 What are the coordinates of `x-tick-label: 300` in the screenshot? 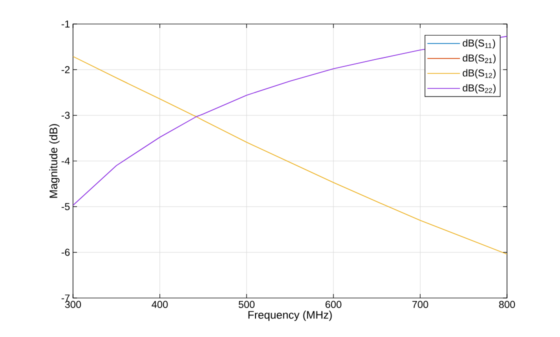 It's located at (73, 304).